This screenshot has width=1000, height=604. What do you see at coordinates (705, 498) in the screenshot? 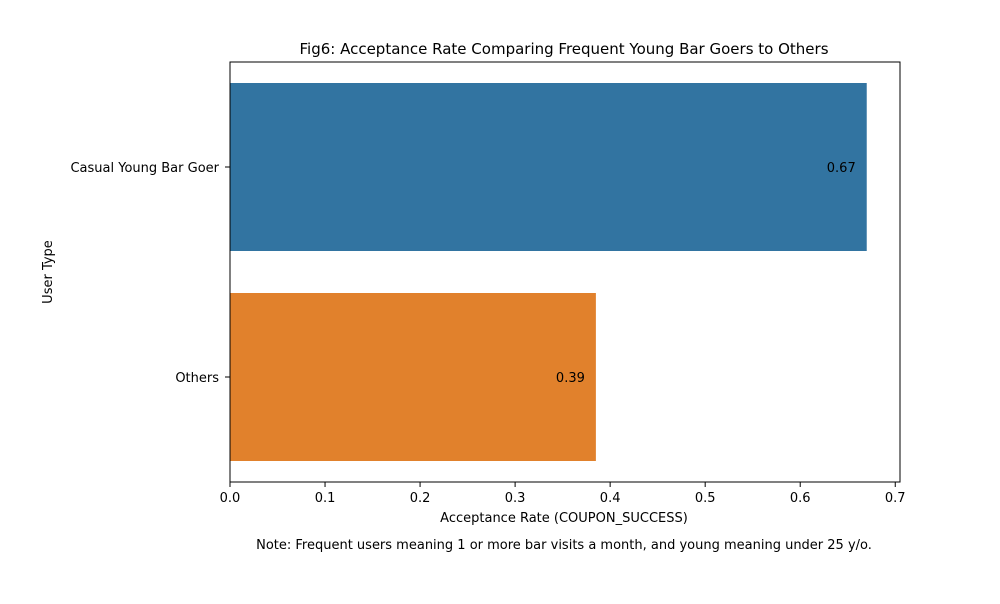
I see `x-tick-label-5: 0.5` at bounding box center [705, 498].